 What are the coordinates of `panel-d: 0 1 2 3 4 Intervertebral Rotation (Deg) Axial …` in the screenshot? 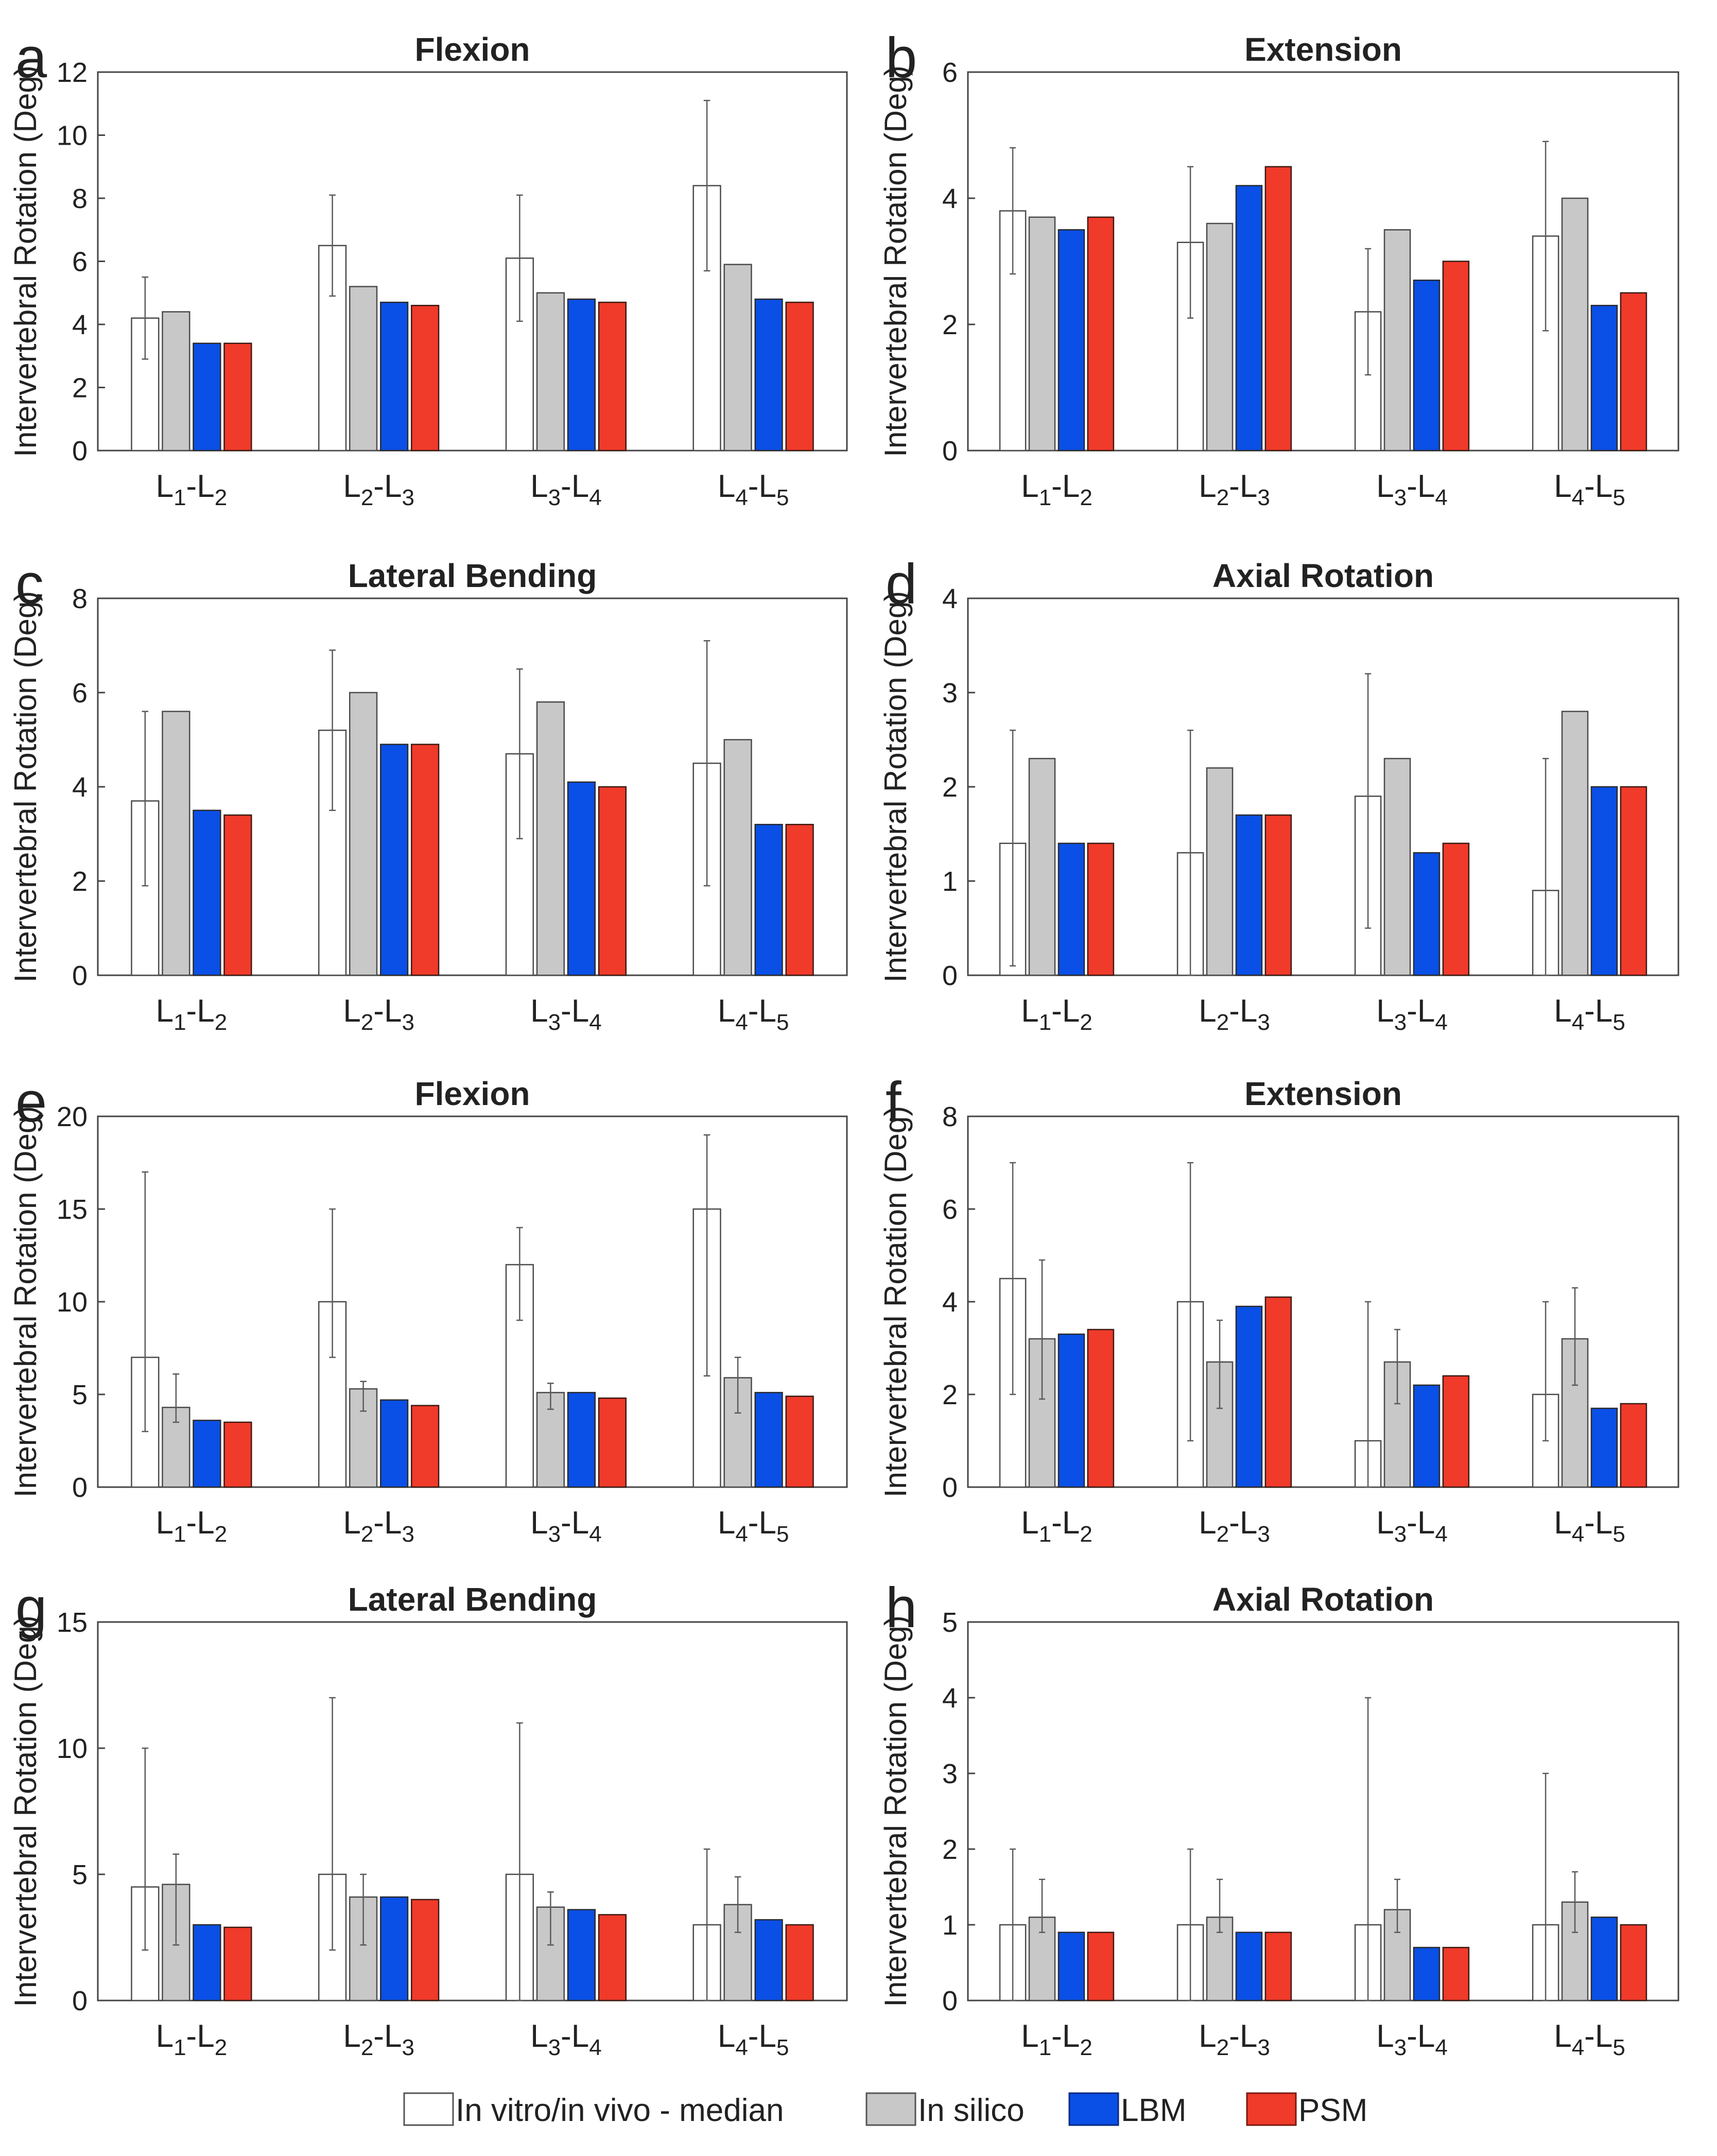 It's located at (1278, 794).